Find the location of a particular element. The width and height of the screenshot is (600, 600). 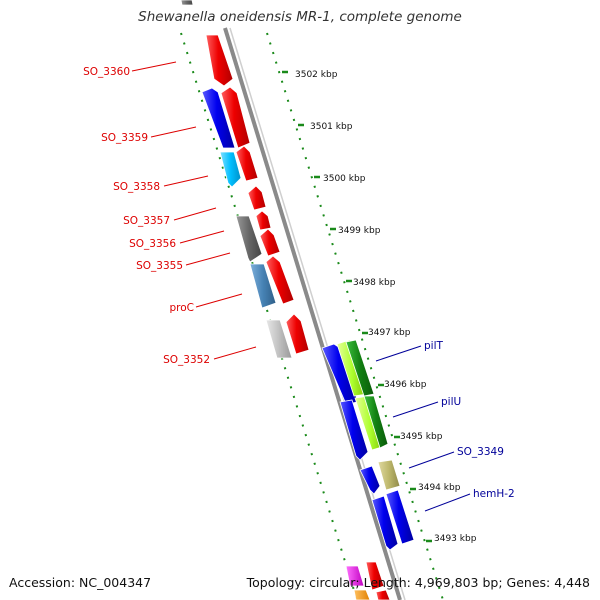

gene-label-SO_3352: SO_3352 is located at coordinates (186, 360).